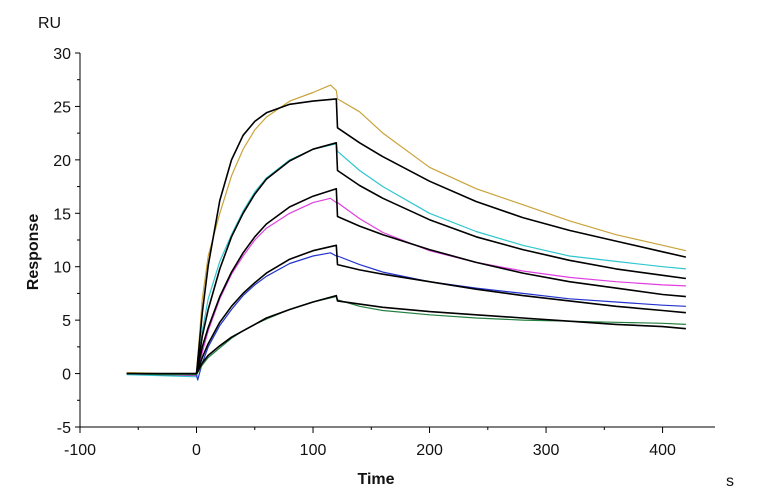  Describe the element at coordinates (62, 107) in the screenshot. I see `y-tick-label: 25` at that location.